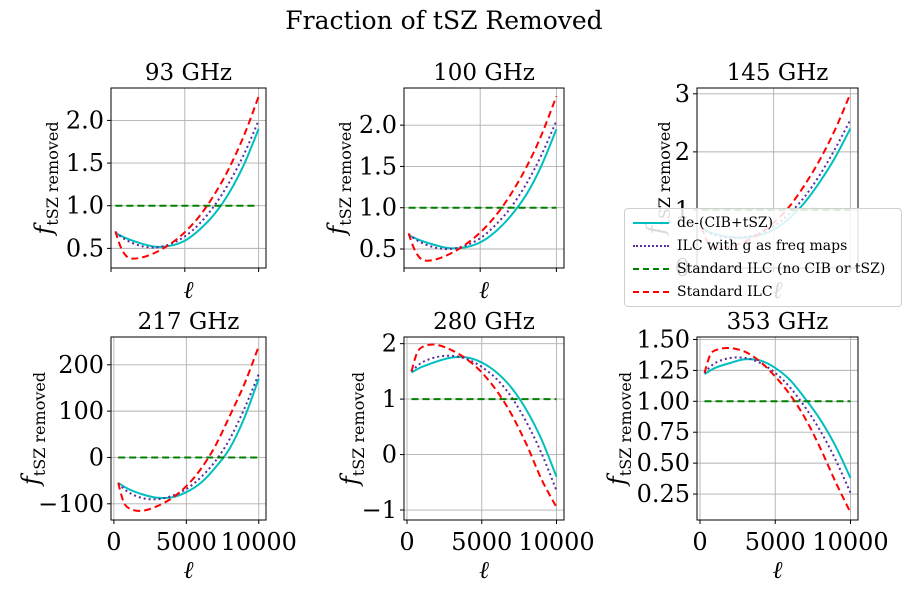  What do you see at coordinates (379, 510) in the screenshot?
I see `y-tick-label: −1` at bounding box center [379, 510].